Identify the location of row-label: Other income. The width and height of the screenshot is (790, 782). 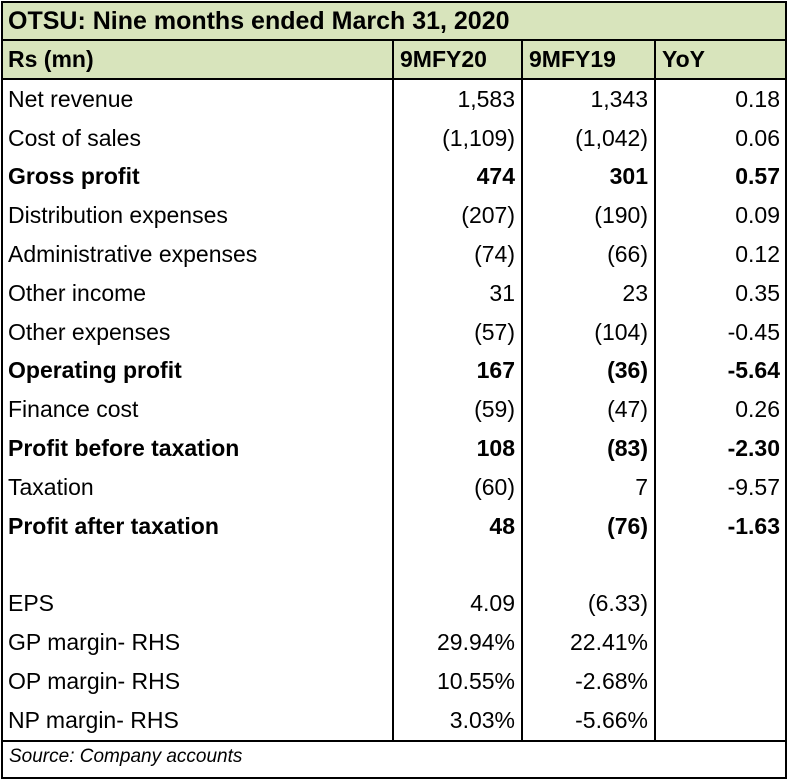
(198, 293).